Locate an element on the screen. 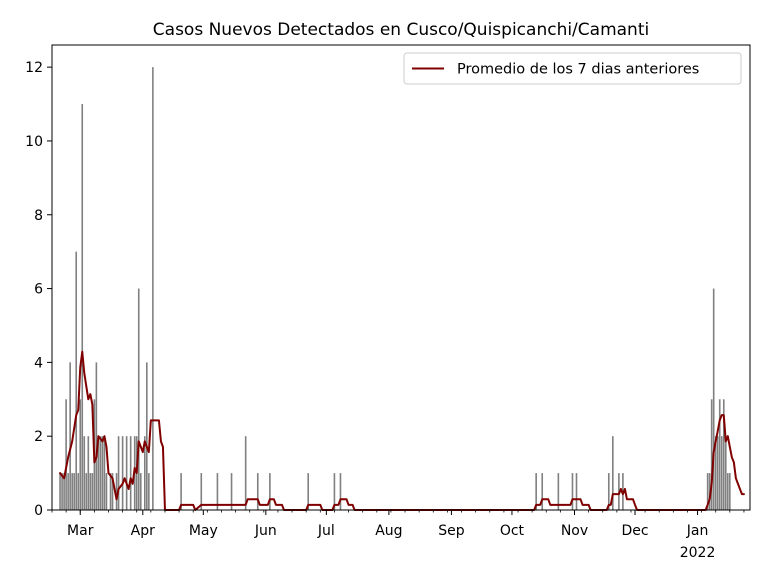 The height and width of the screenshot is (576, 768). y-tick-label: 4 is located at coordinates (38, 363).